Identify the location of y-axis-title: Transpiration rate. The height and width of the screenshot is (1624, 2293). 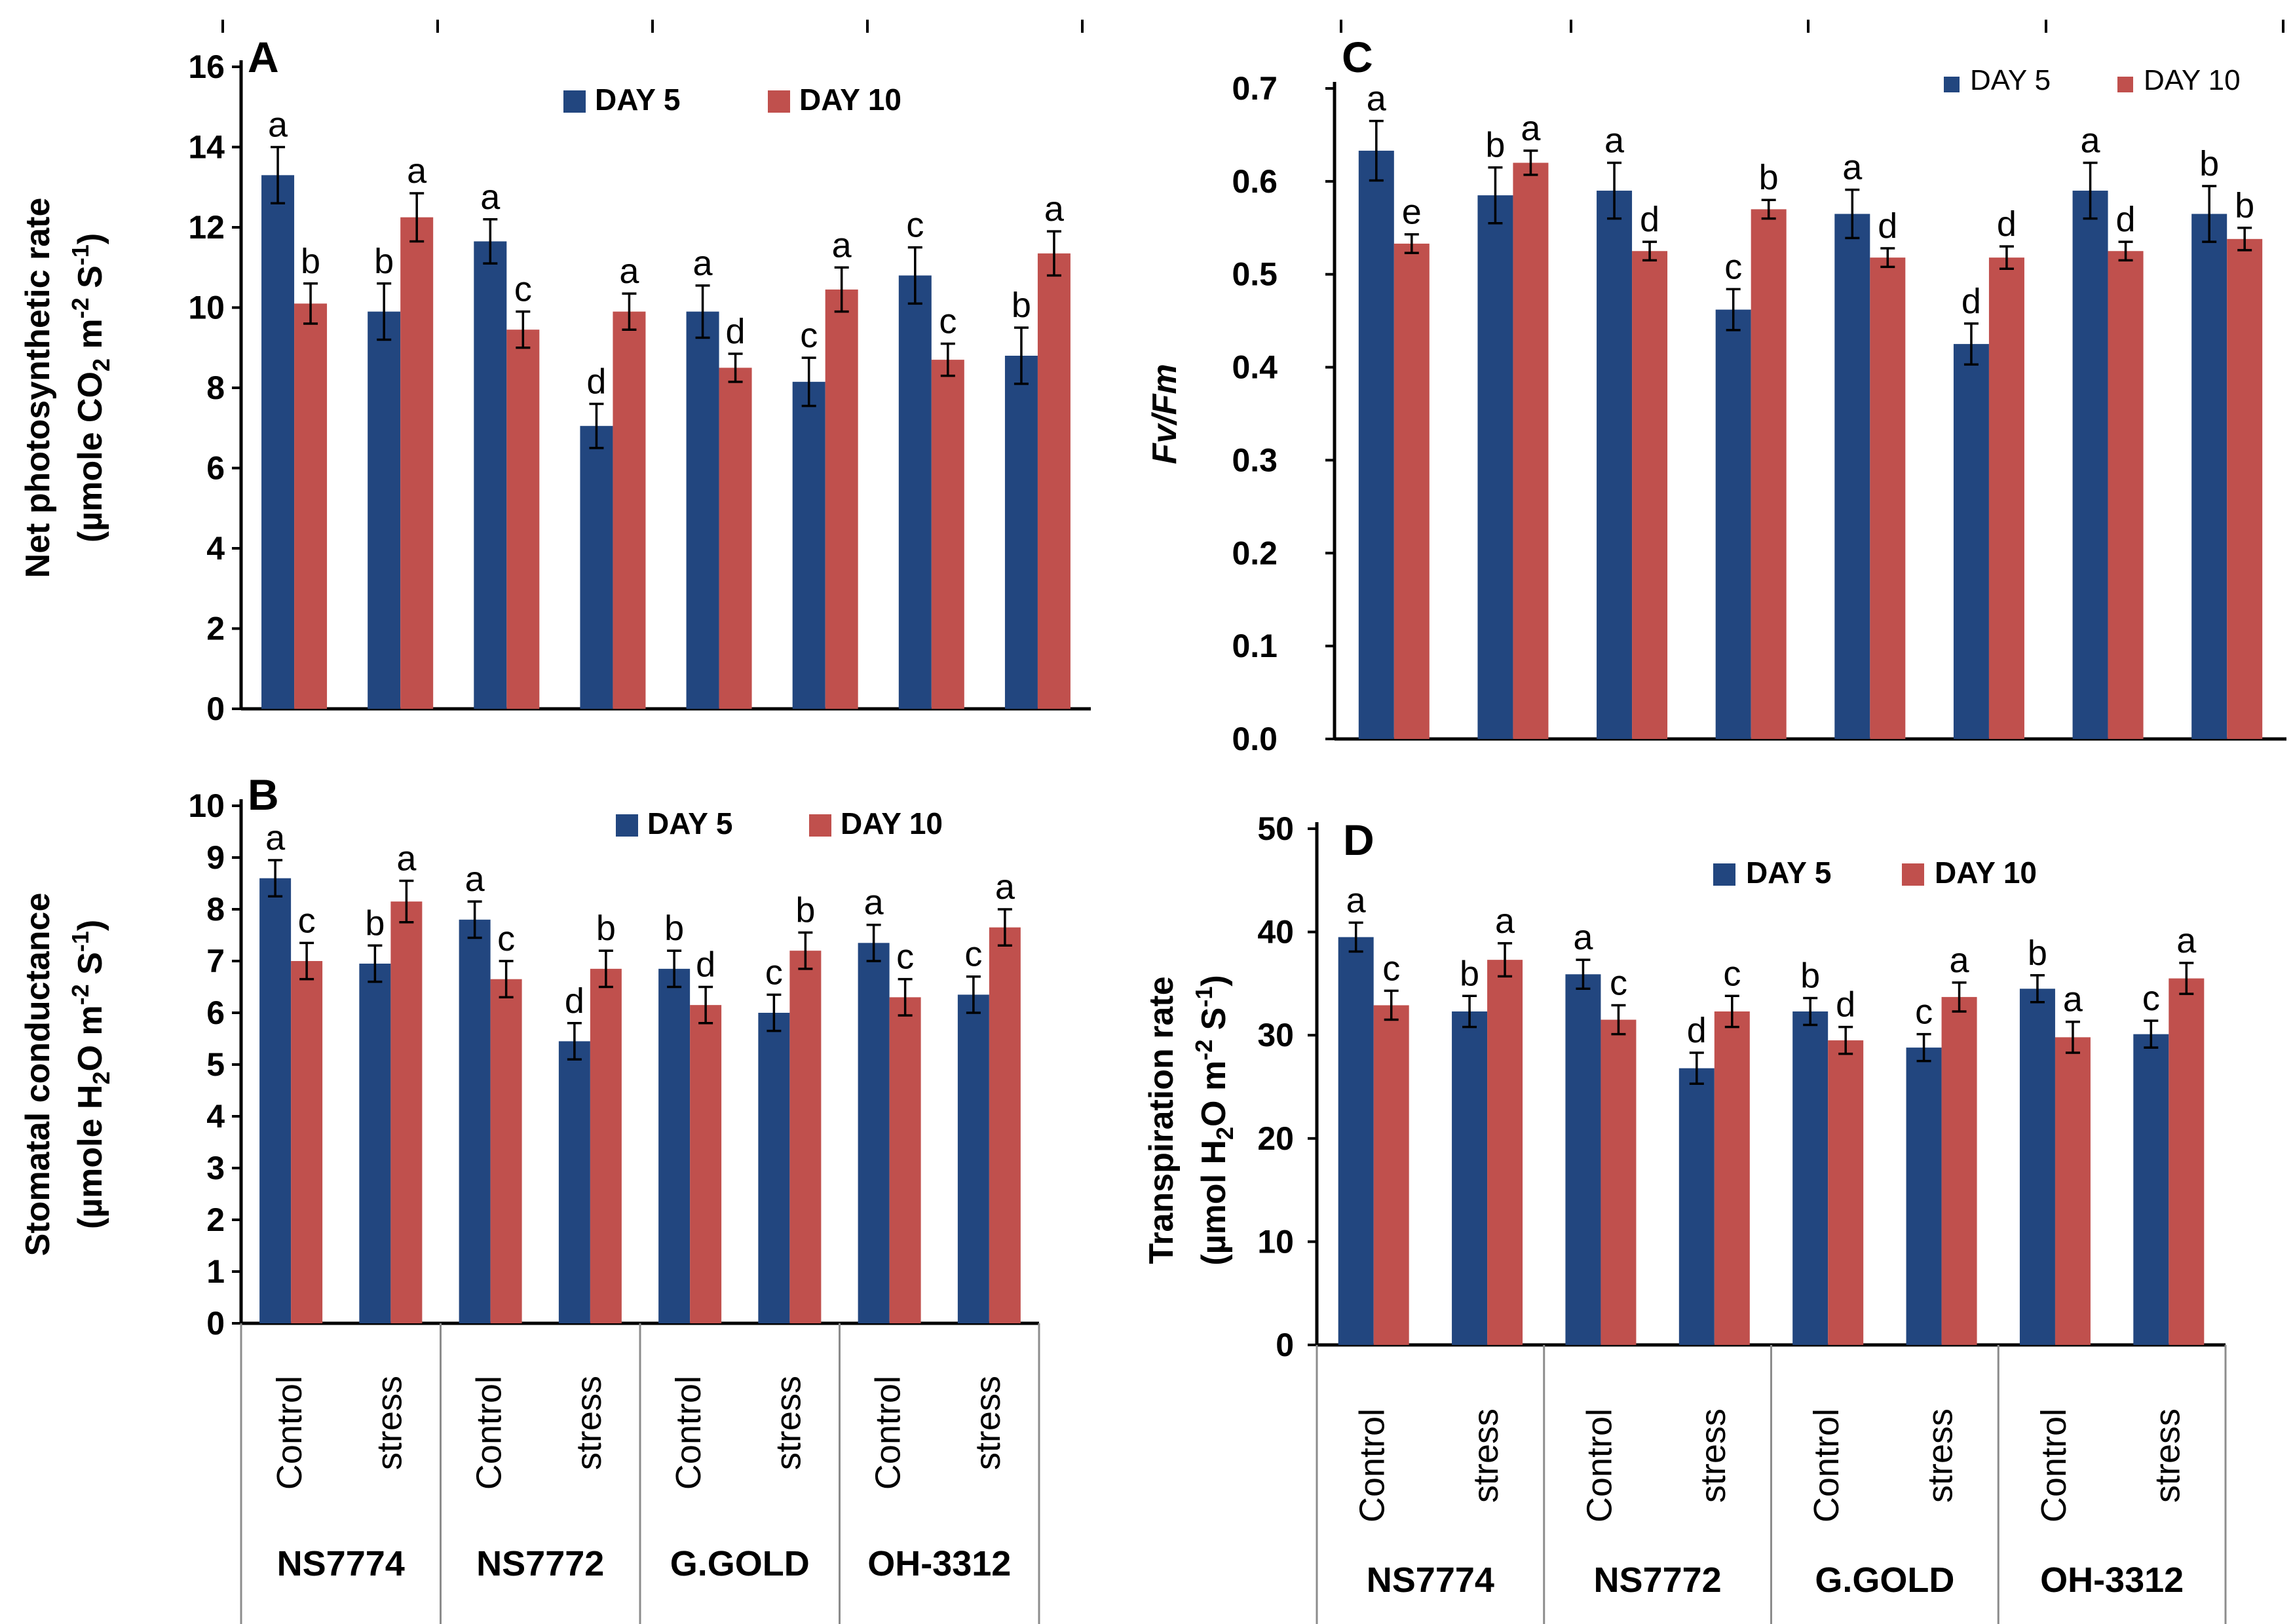
(1162, 1120).